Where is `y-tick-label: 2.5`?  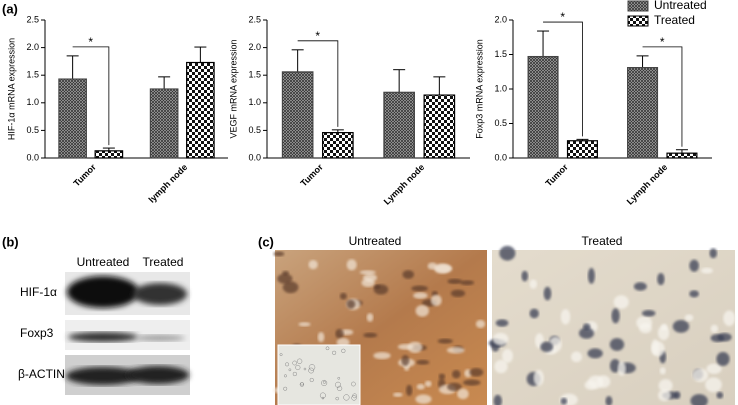 y-tick-label: 2.5 is located at coordinates (32, 19).